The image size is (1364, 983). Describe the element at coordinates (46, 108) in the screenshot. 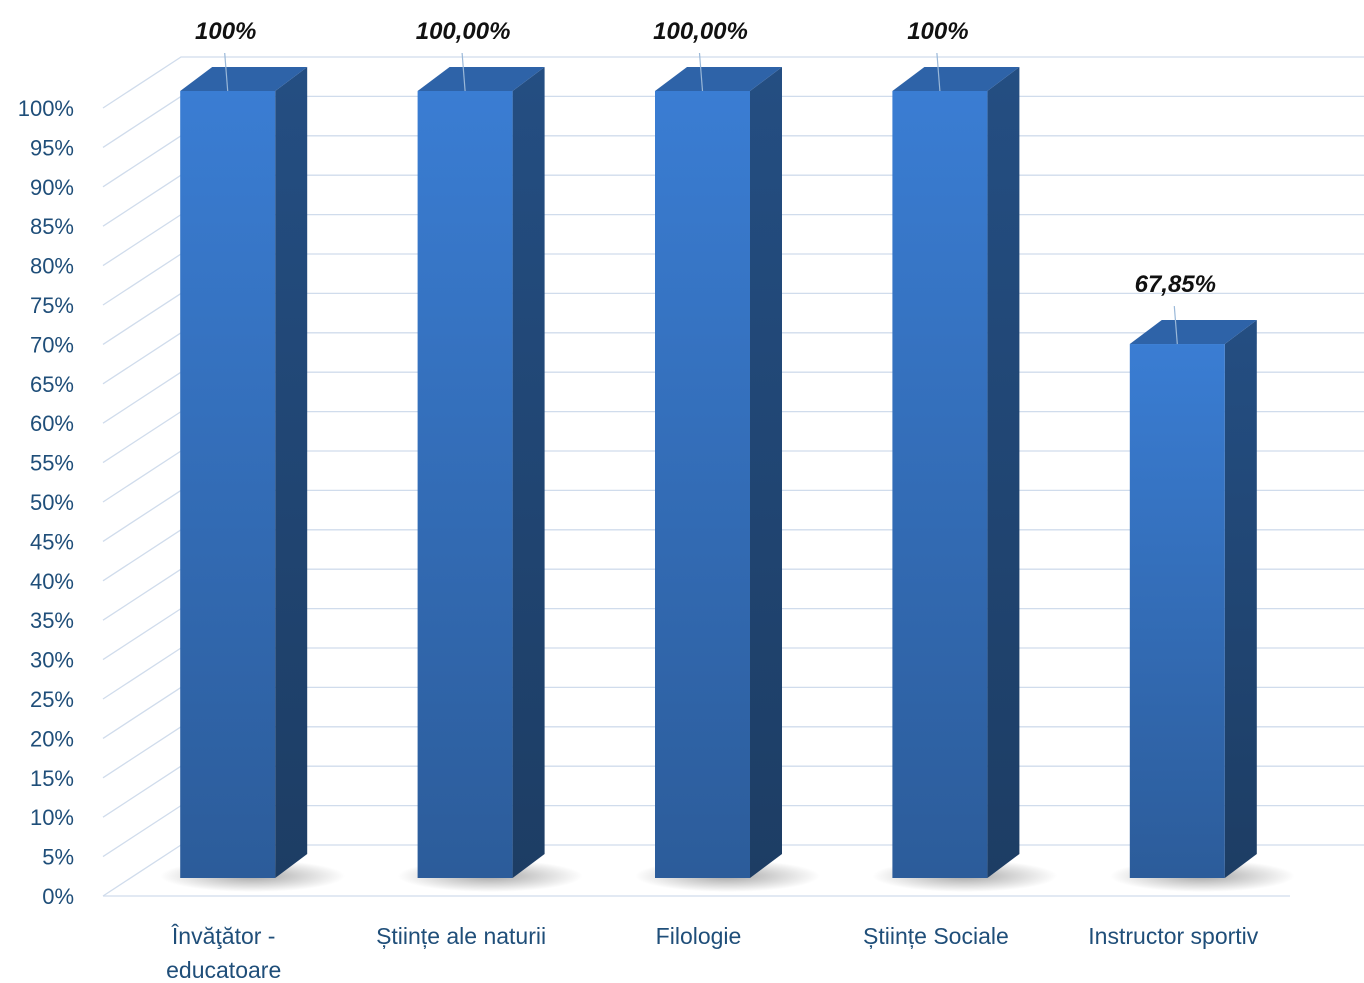

I see `y-tick-label: 100%` at that location.